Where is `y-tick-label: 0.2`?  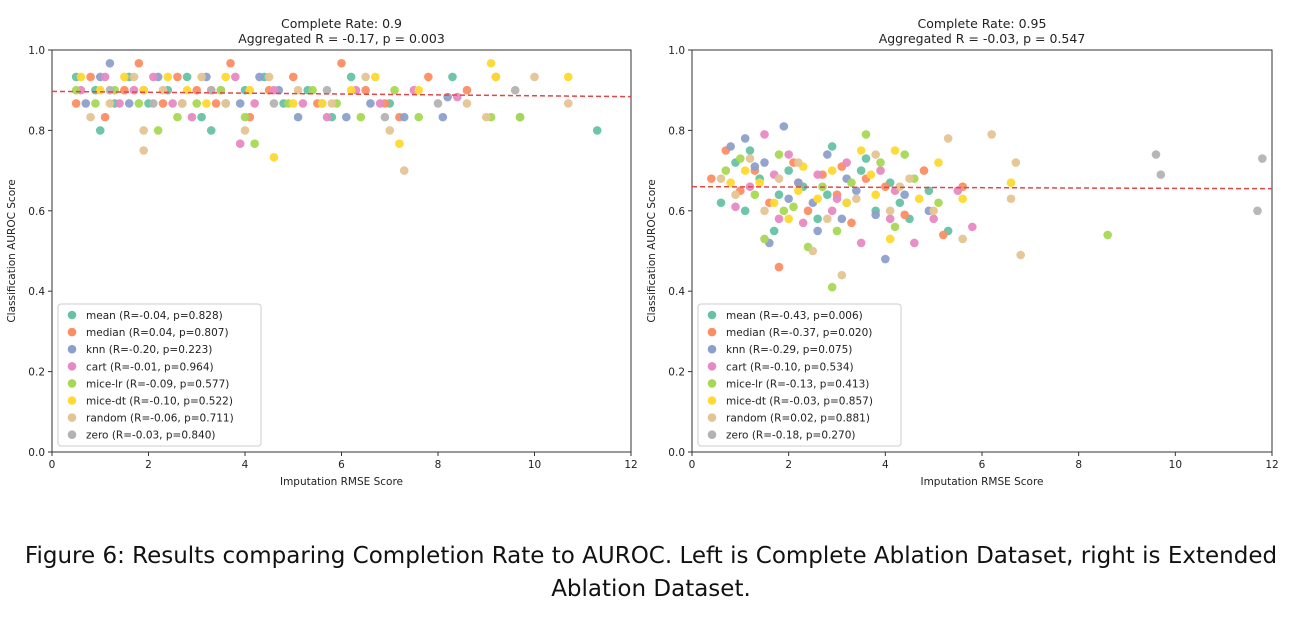 y-tick-label: 0.2 is located at coordinates (36, 373).